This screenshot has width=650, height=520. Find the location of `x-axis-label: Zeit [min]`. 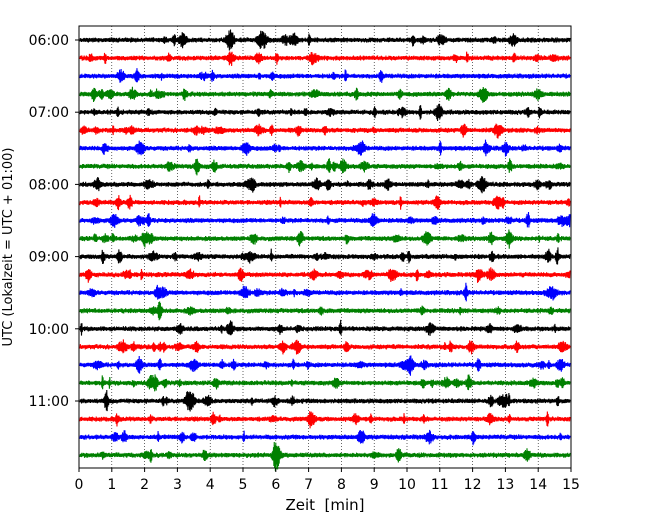

x-axis-label: Zeit [min] is located at coordinates (324, 505).